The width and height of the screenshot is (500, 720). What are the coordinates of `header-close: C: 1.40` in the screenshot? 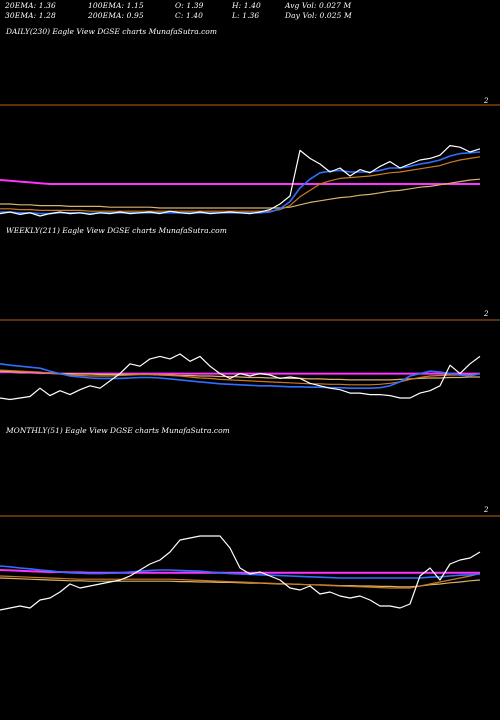 It's located at (189, 15).